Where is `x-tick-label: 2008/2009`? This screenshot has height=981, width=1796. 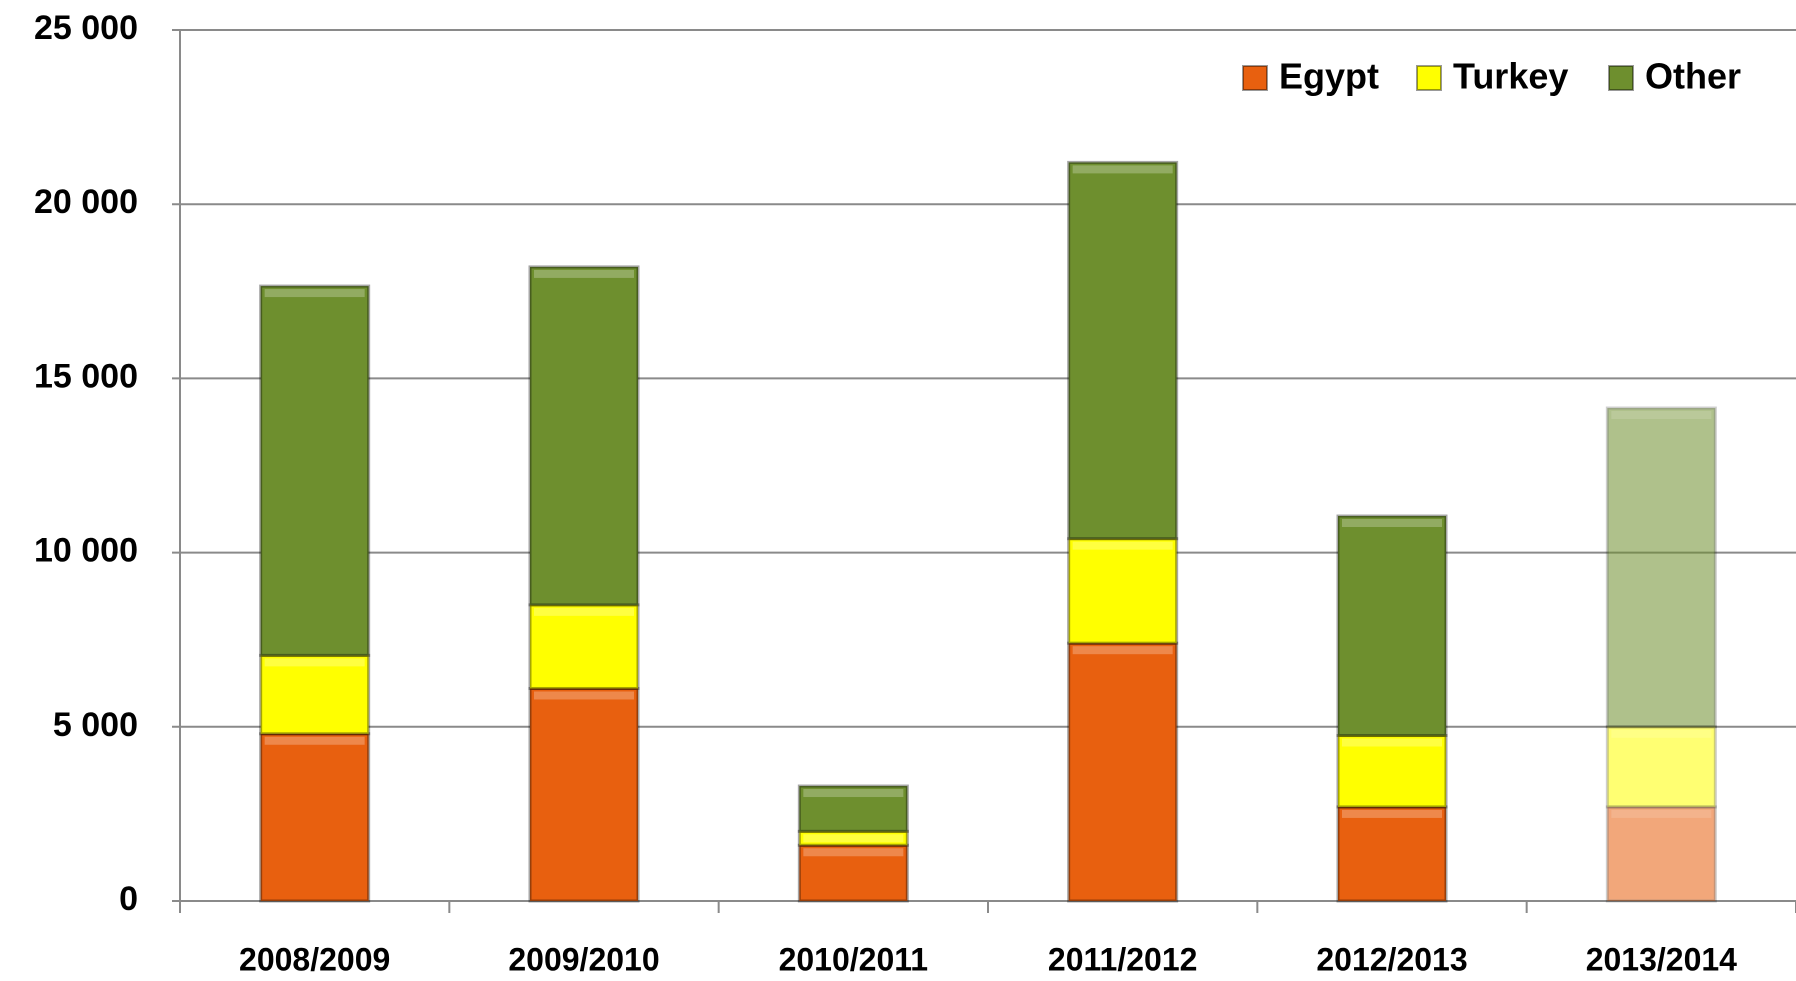 x-tick-label: 2008/2009 is located at coordinates (314, 959).